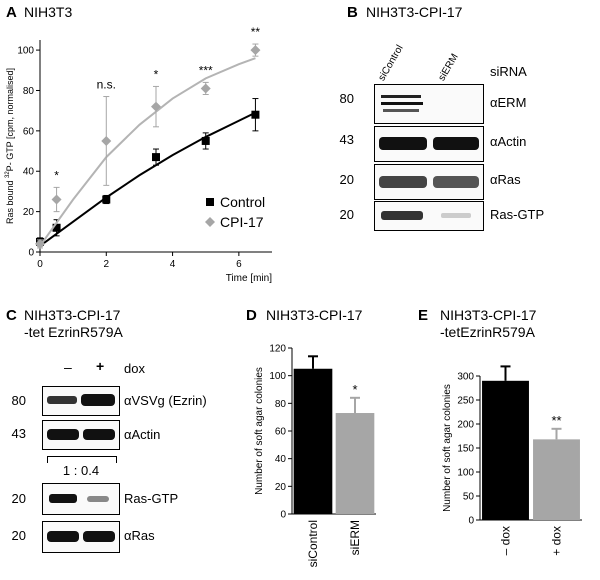 Image resolution: width=600 pixels, height=580 pixels. I want to click on y-tick-label: 300, so click(465, 377).